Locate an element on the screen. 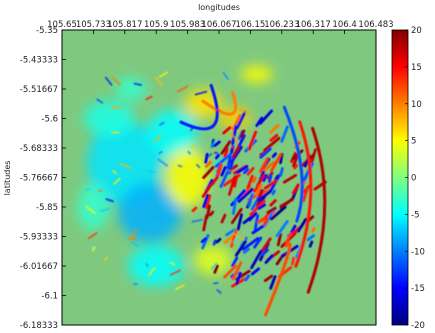 This screenshot has width=435, height=333. x-tick-label: 105.733 is located at coordinates (93, 25).